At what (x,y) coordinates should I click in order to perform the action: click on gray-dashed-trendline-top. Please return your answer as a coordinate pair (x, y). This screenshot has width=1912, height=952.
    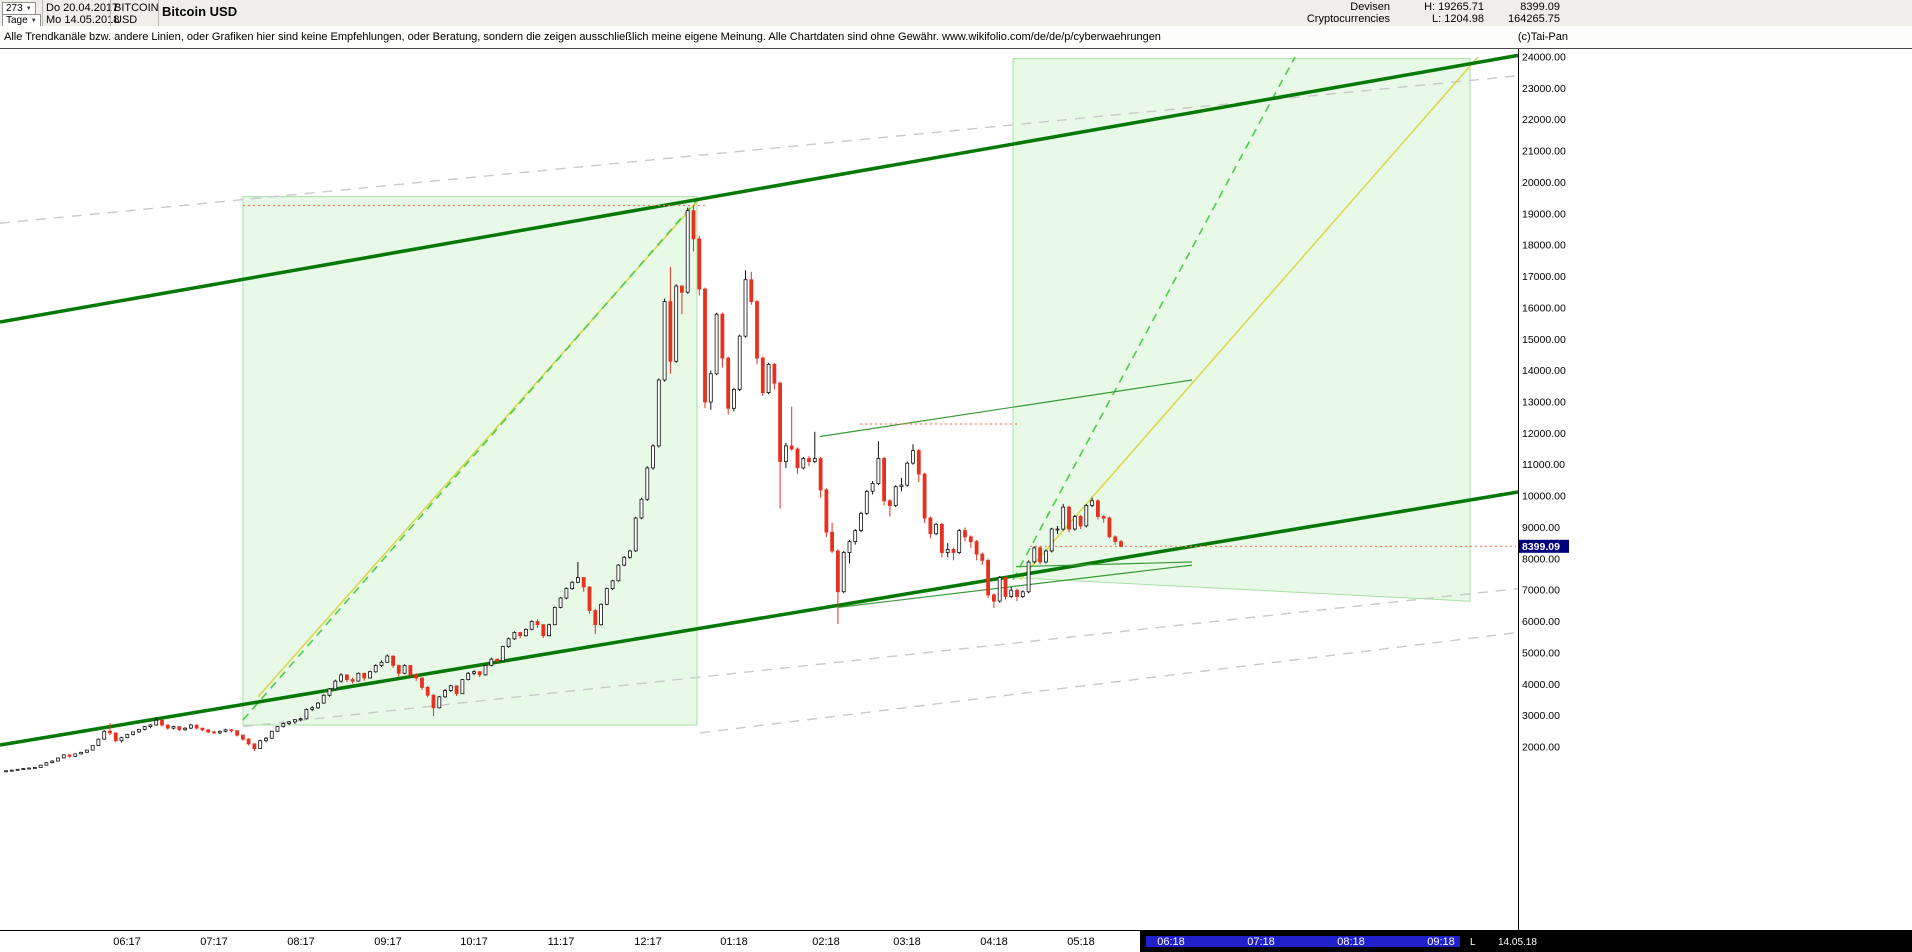
    Looking at the image, I should click on (759, 149).